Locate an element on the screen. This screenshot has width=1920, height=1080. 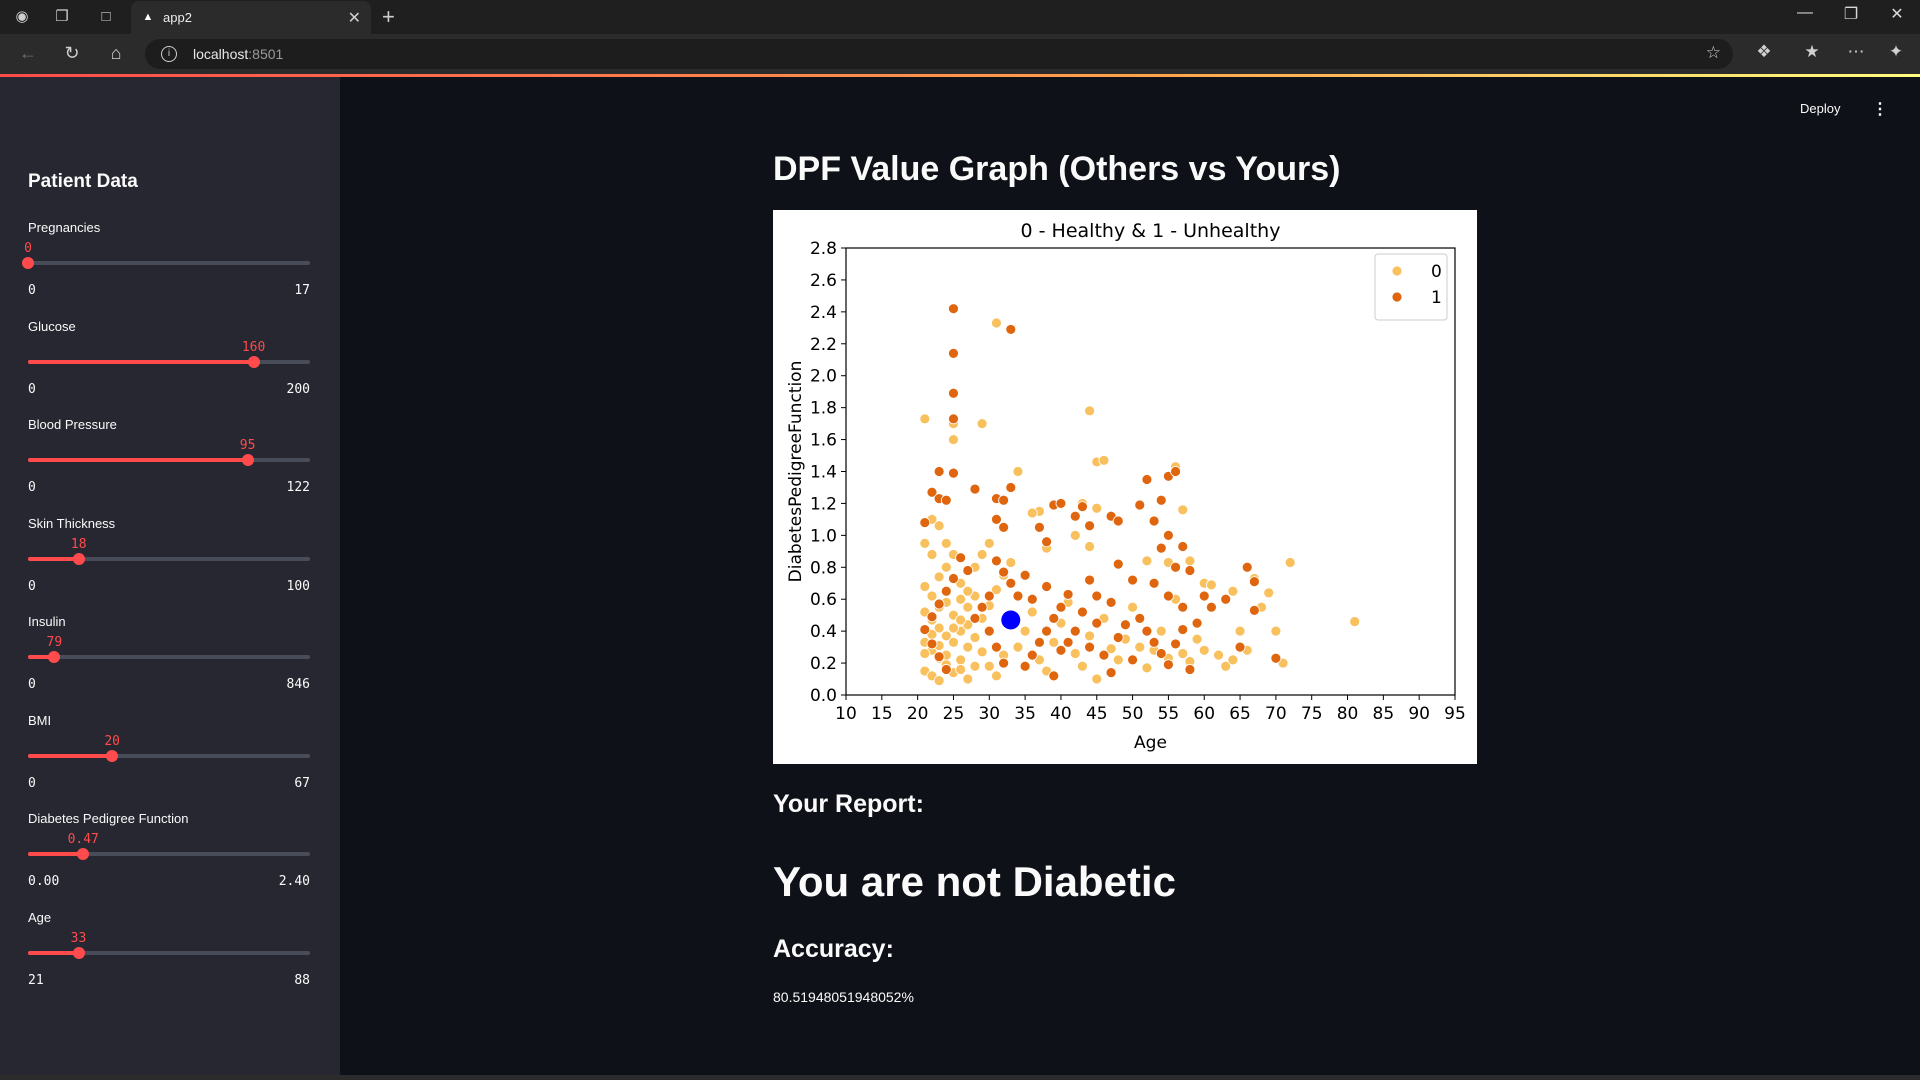
window-close-icon: ✕ is located at coordinates (1897, 14).